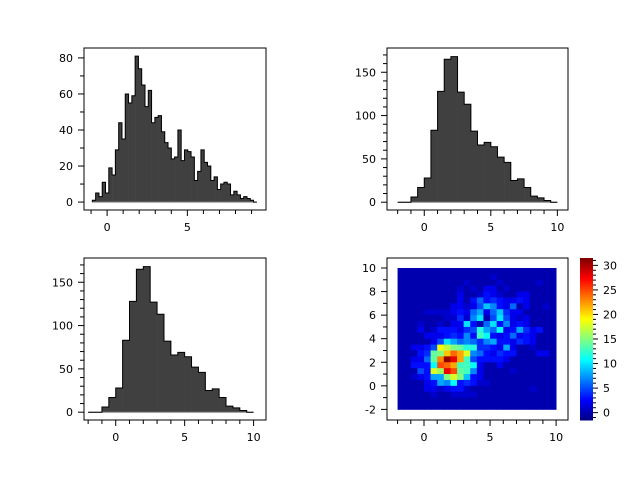 Image resolution: width=640 pixels, height=480 pixels. Describe the element at coordinates (69, 202) in the screenshot. I see `y-tick-label: 0` at that location.